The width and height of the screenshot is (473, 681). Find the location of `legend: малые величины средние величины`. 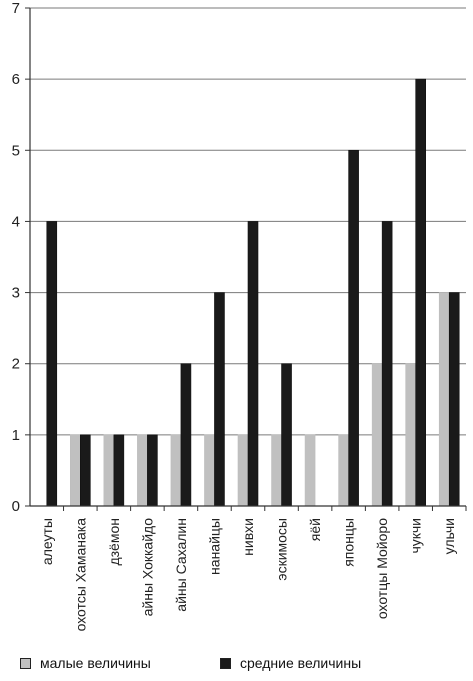

legend: малые величины средние величины is located at coordinates (236, 664).